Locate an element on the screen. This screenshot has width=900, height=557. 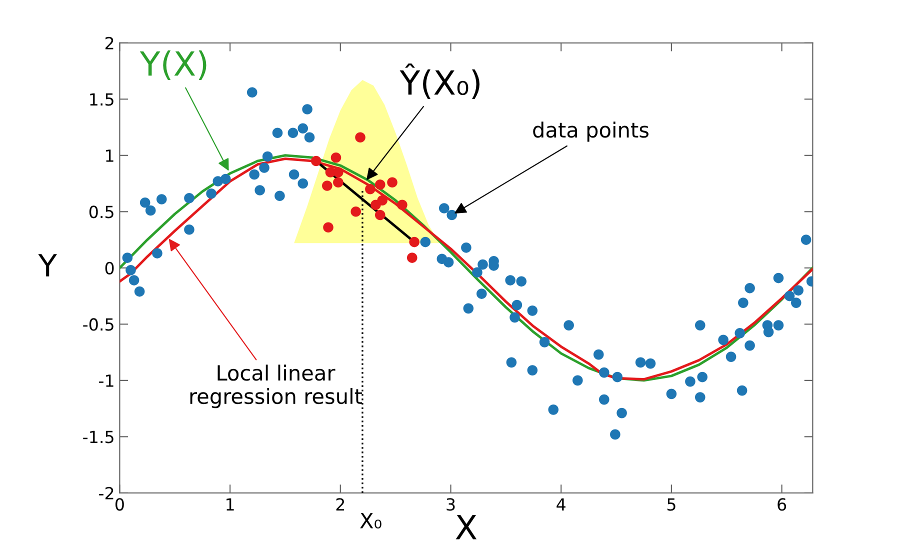
y-tick-label: 1 is located at coordinates (110, 156).